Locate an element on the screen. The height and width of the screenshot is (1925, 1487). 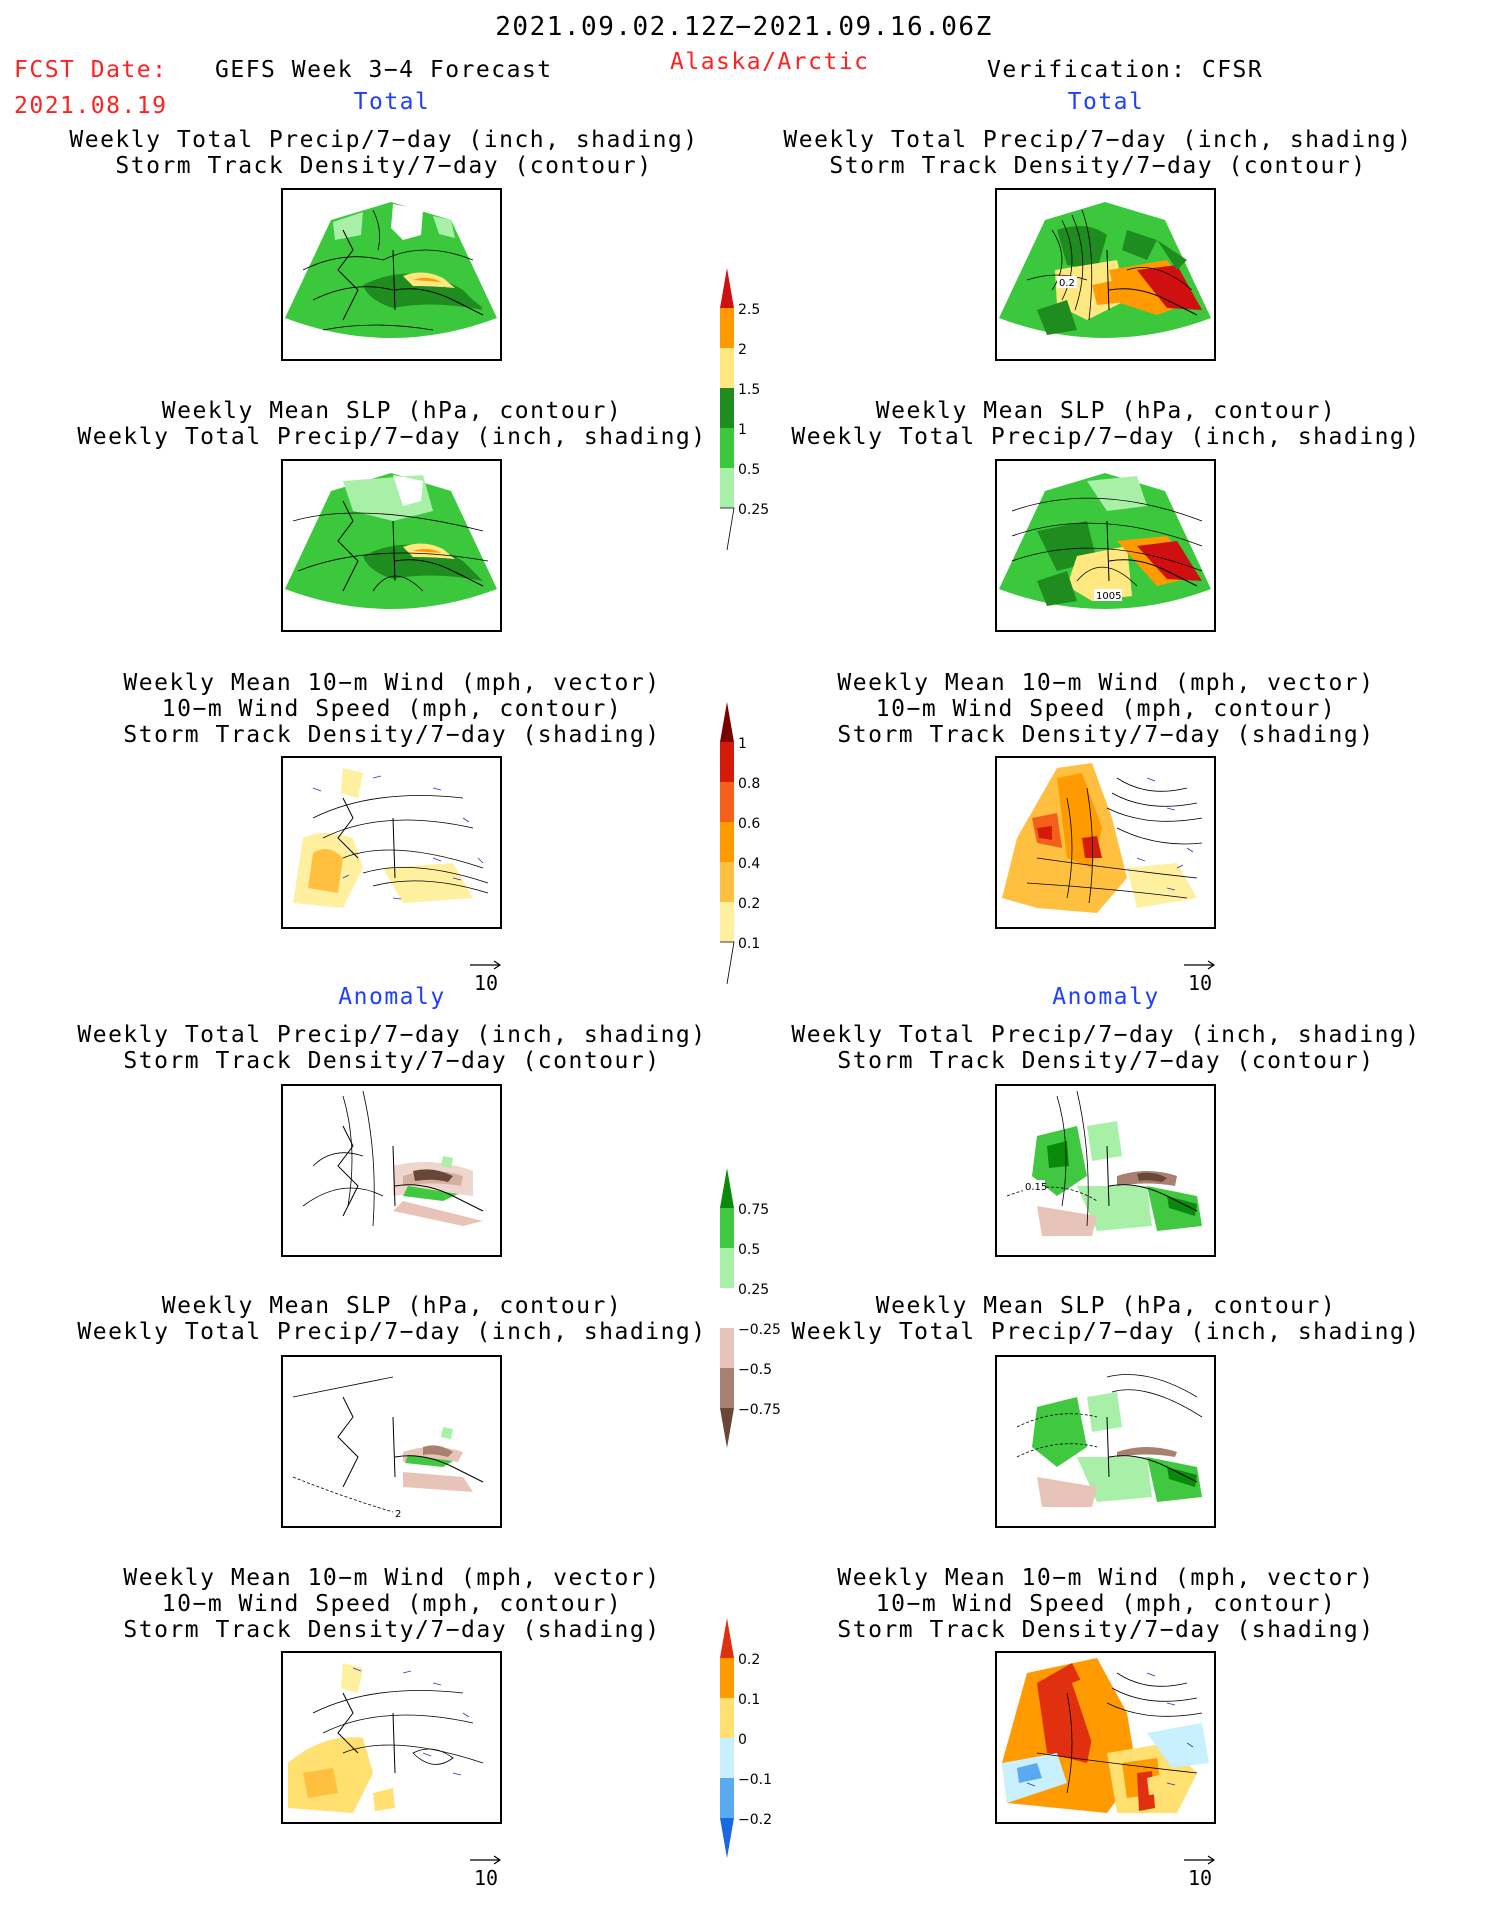
map-fcst-total-wind is located at coordinates (391, 842).